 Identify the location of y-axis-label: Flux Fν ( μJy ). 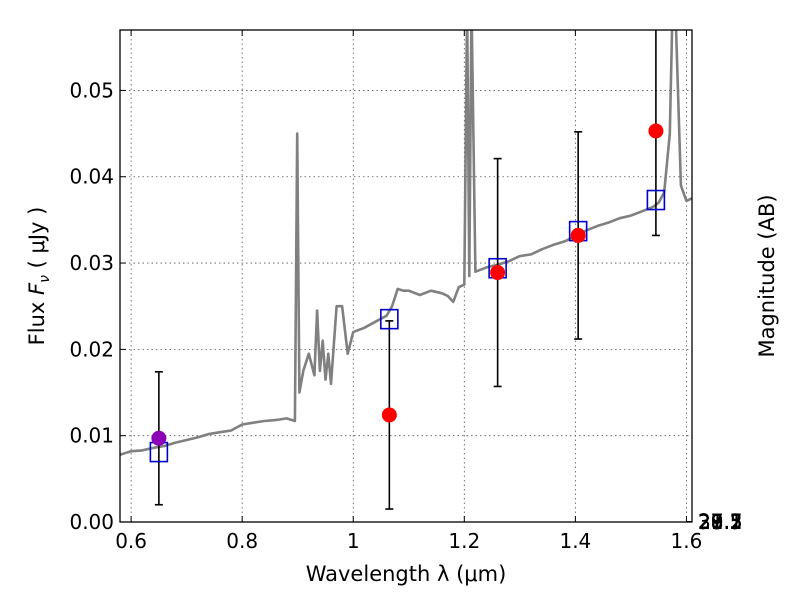
(39, 276).